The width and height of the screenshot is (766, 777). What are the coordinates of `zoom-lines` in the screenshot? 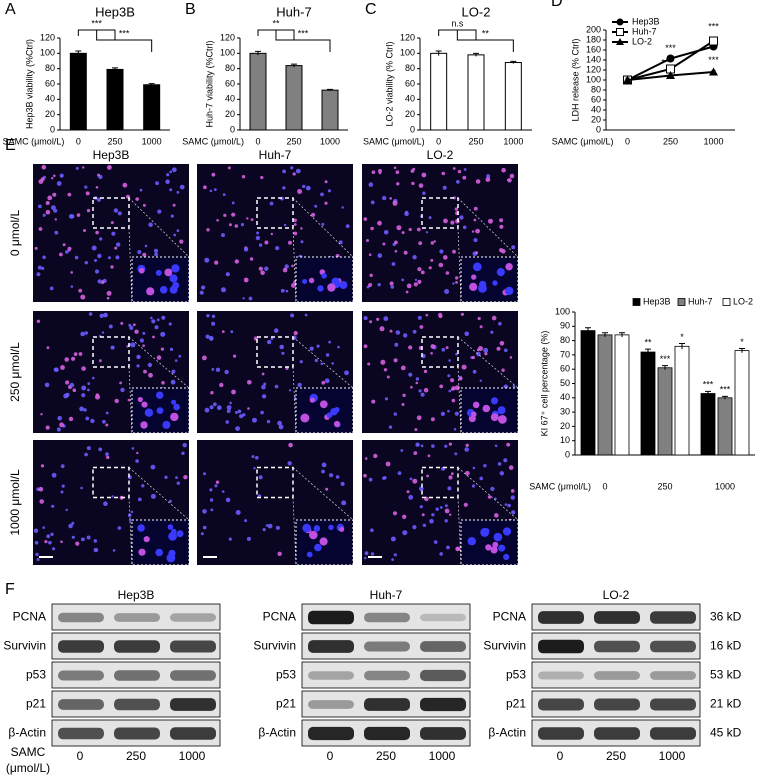 It's located at (159, 385).